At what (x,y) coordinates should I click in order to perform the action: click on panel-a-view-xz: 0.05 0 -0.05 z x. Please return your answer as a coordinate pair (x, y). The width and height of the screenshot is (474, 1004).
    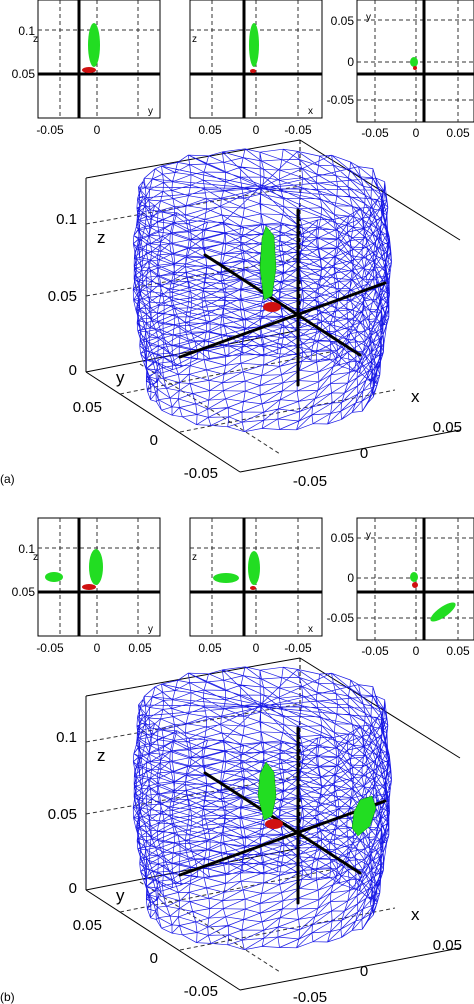
    Looking at the image, I should click on (256, 68).